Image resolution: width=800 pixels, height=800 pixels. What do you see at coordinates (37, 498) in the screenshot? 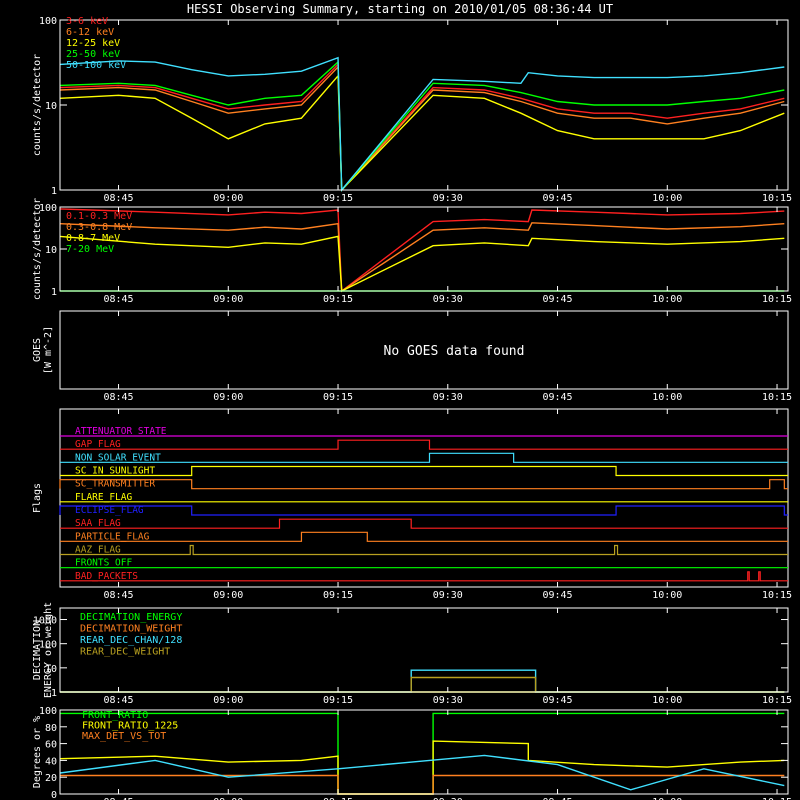
I see `y-axis-label: Flags` at bounding box center [37, 498].